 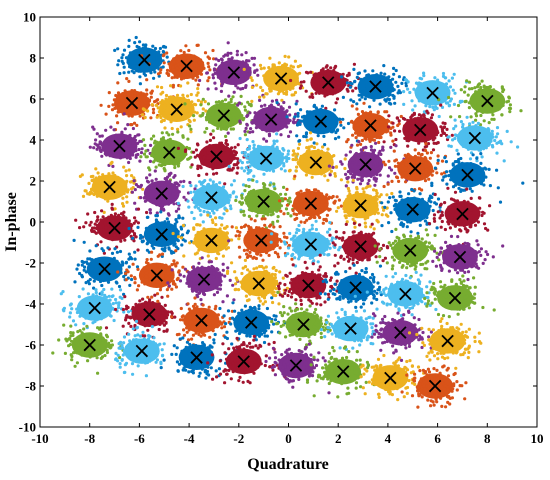 I want to click on cluster-center-marker-2: ×, so click(x=234, y=72).